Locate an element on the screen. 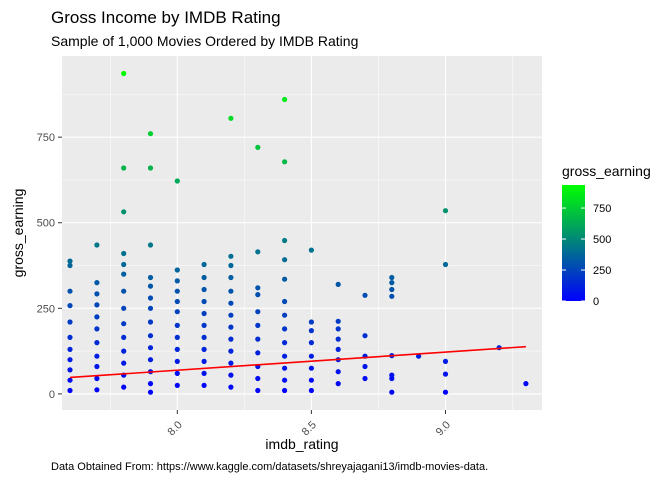 The height and width of the screenshot is (480, 672). legend-tick-label: 500 is located at coordinates (602, 240).